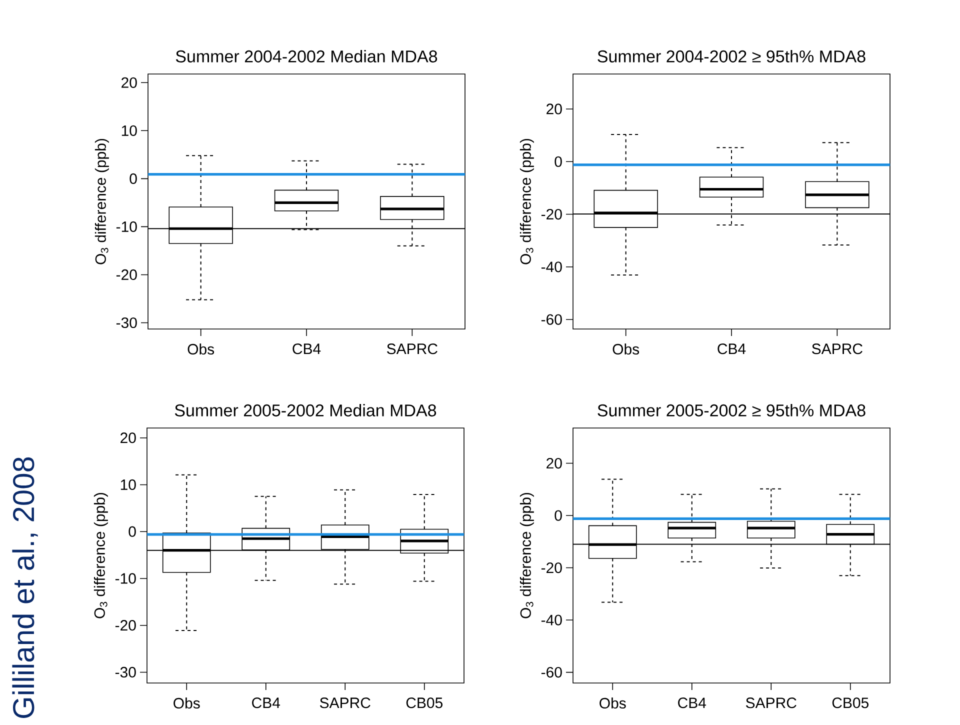  I want to click on chart-title: Summer 2004-2002 ≥ 95th% MDA8, so click(732, 56).